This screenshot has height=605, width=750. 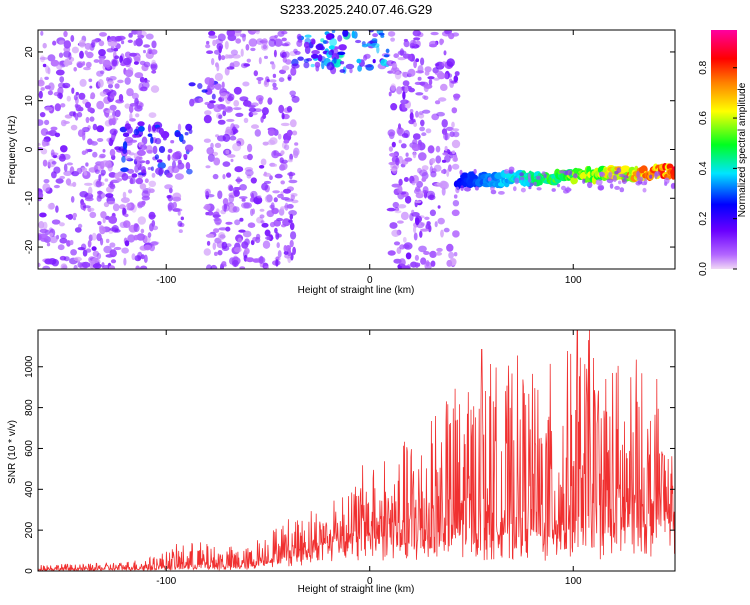 I want to click on colorbar-tick-label: 0.2, so click(x=703, y=218).